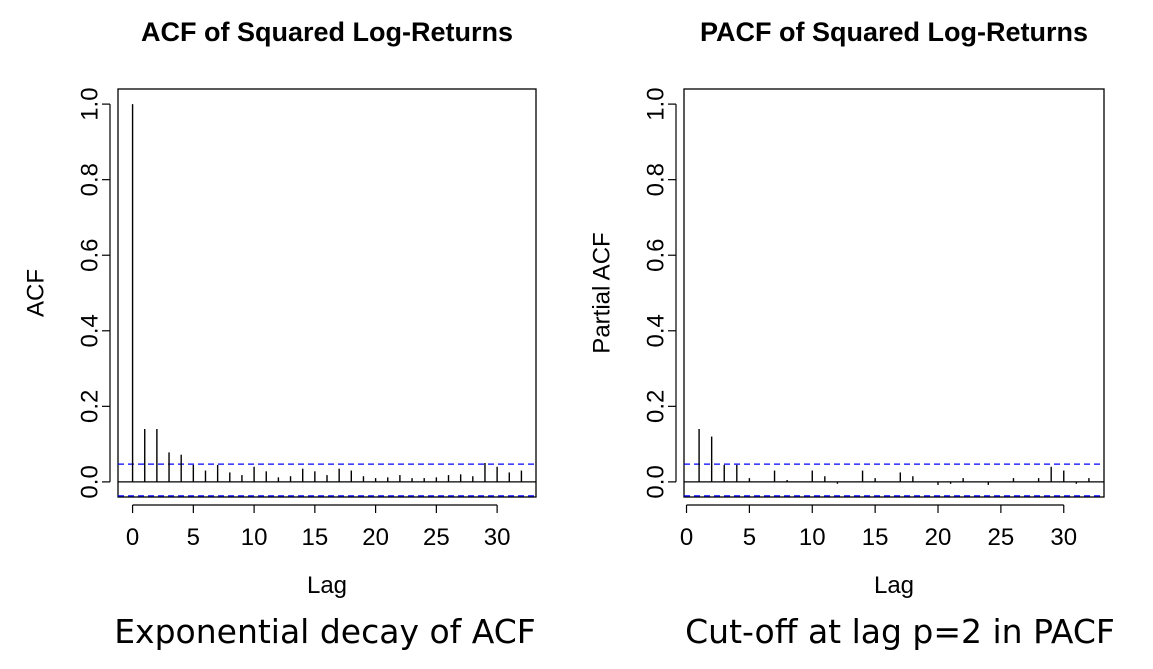  I want to click on acf-y-tick-label-2: 0.4, so click(90, 330).